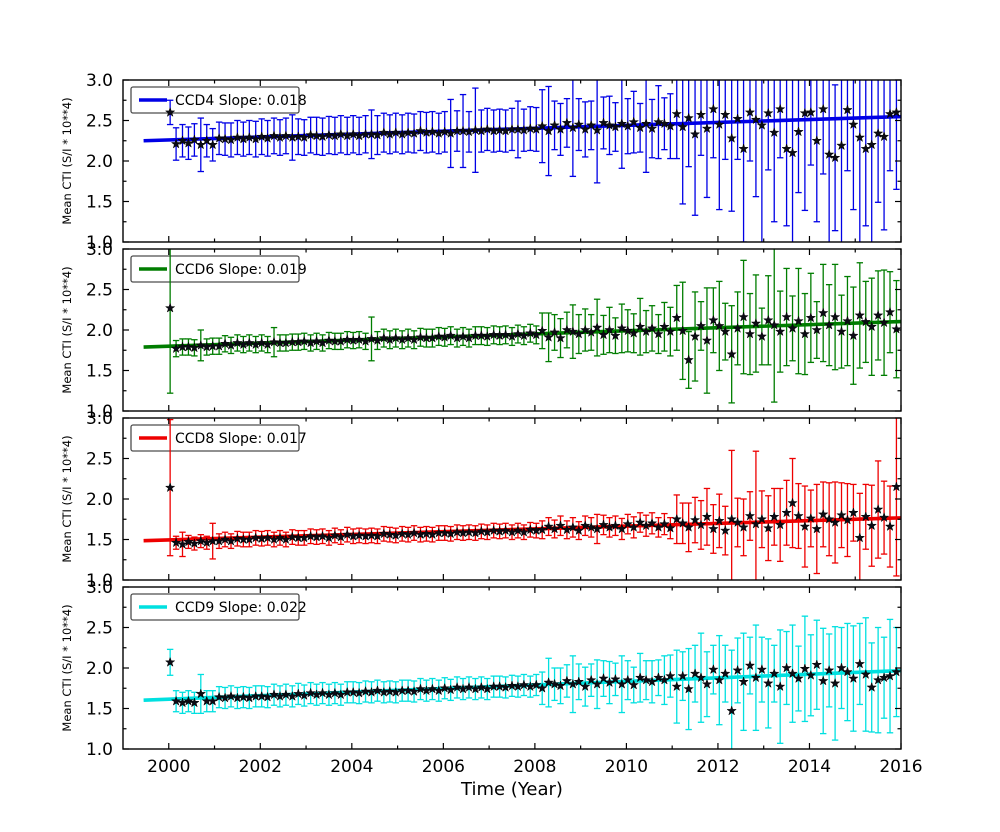  What do you see at coordinates (532, 515) in the screenshot?
I see `data-points` at bounding box center [532, 515].